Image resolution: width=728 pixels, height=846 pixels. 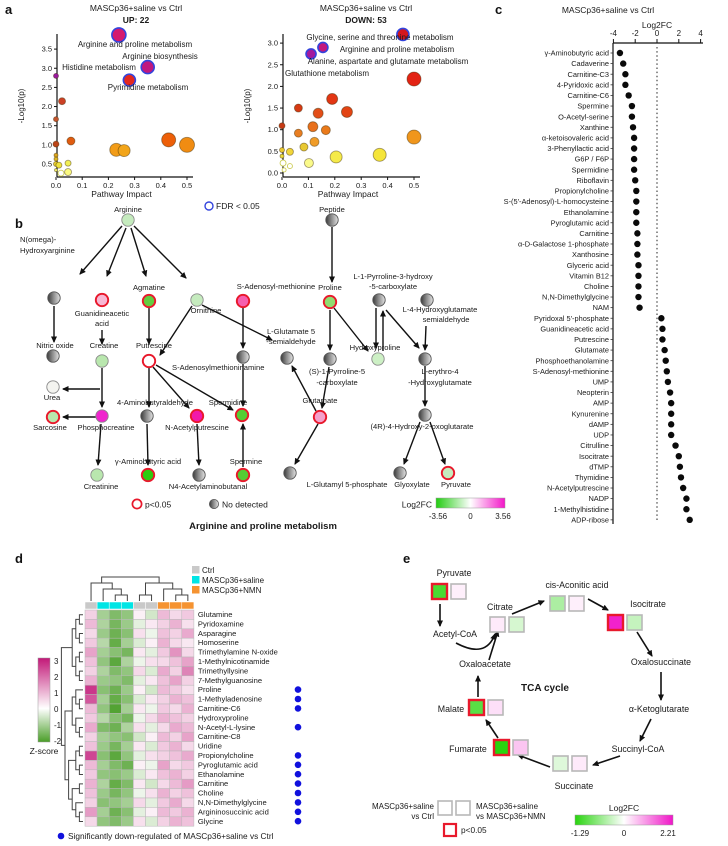 What do you see at coordinates (500, 607) in the screenshot?
I see `tca-compound-label: Citrate` at bounding box center [500, 607].